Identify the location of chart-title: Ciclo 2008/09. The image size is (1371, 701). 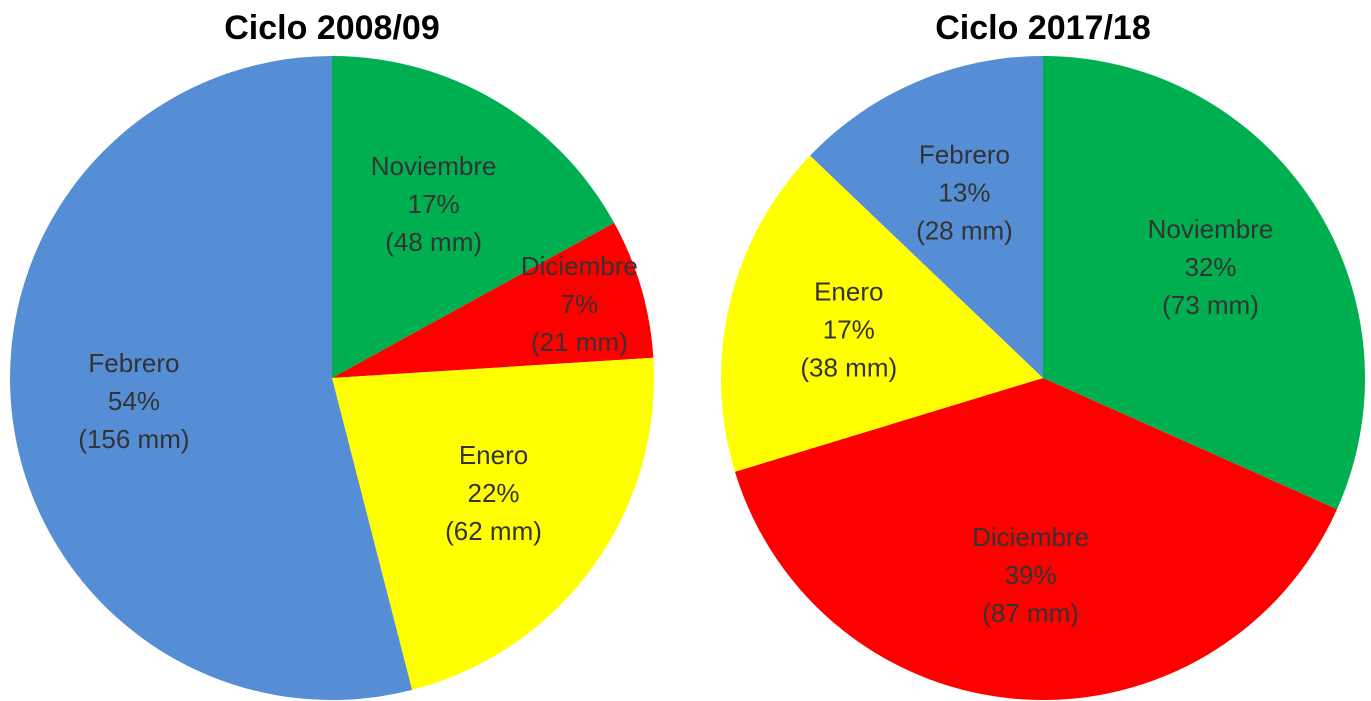
(331, 28).